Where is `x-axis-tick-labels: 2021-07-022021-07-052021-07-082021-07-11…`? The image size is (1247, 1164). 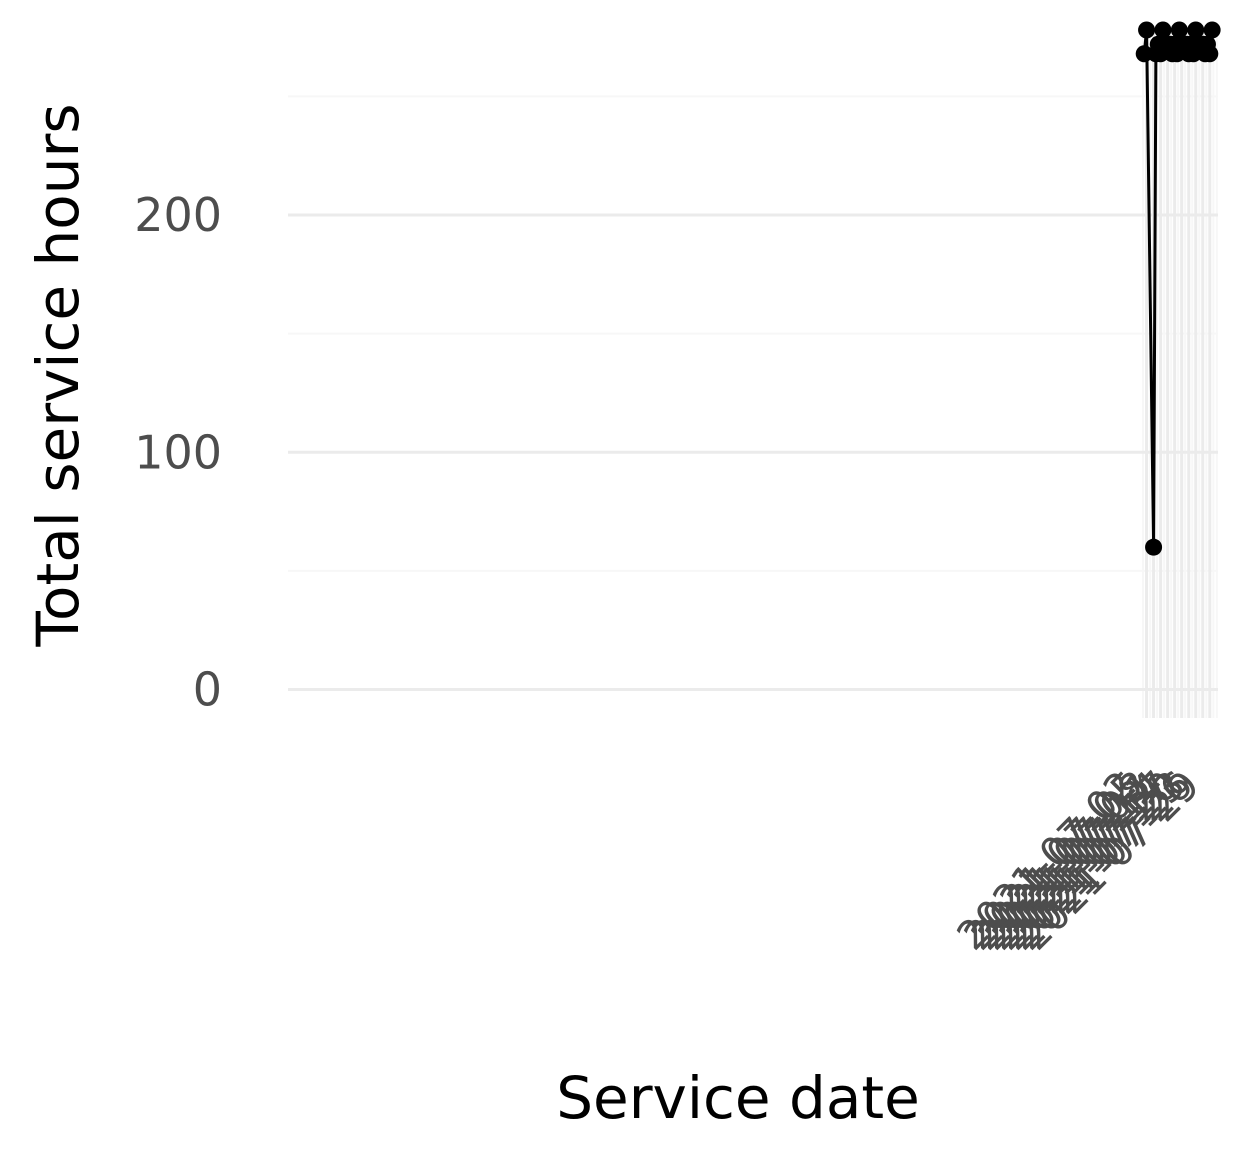
x-axis-tick-labels: 2021-07-022021-07-052021-07-082021-07-11… is located at coordinates (1079, 861).